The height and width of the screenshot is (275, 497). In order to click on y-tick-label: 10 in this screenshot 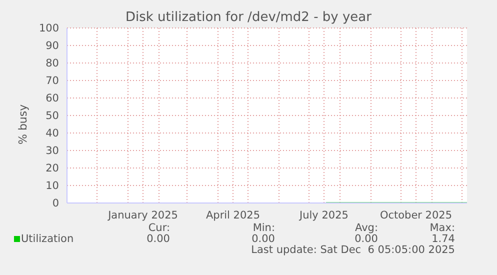, I will do `click(52, 186)`.